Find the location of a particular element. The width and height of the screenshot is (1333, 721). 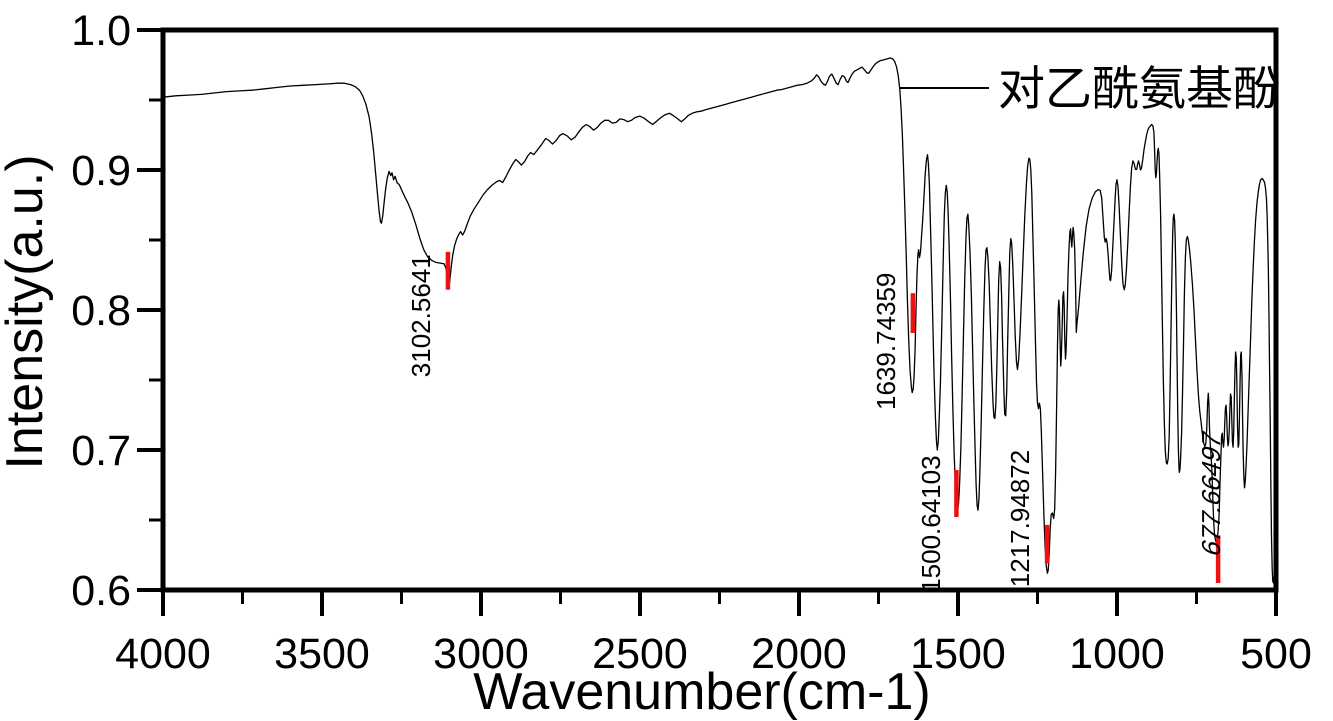

peak-annotation-label: 3102.5641 is located at coordinates (421, 315).